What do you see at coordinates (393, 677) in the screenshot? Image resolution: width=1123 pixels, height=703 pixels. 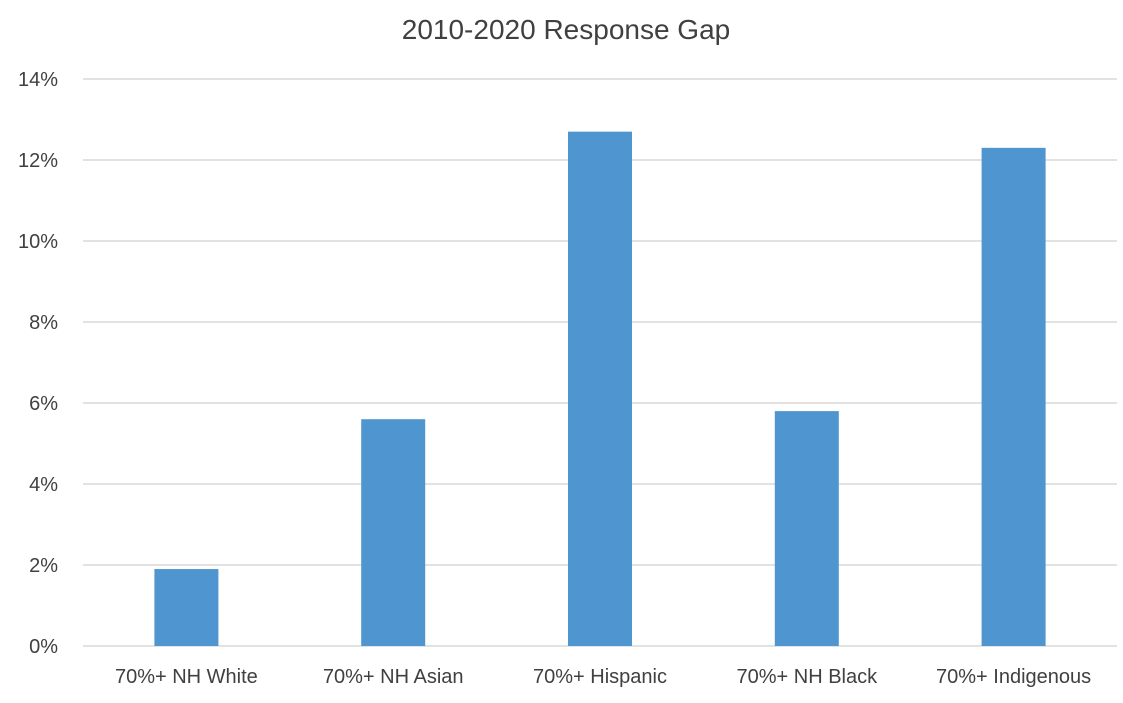 I see `x-tick-label: 70%+ NH Asian` at bounding box center [393, 677].